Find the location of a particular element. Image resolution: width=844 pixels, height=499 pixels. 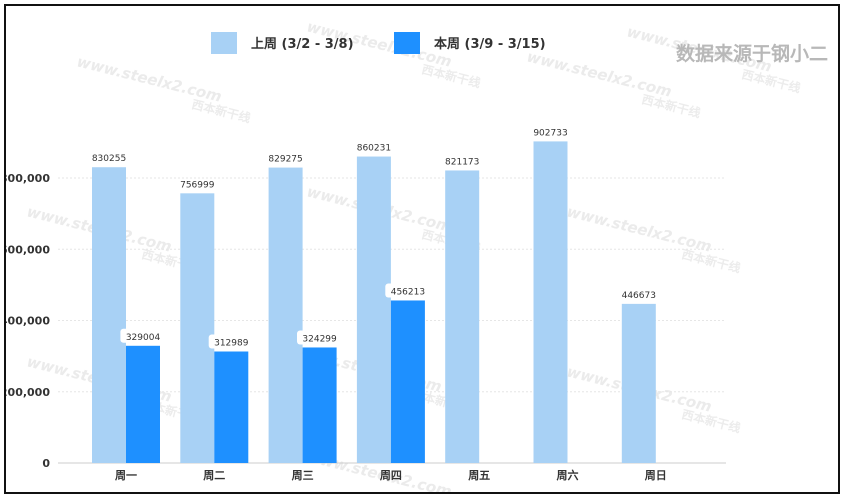

data-label: 829275 is located at coordinates (285, 160).